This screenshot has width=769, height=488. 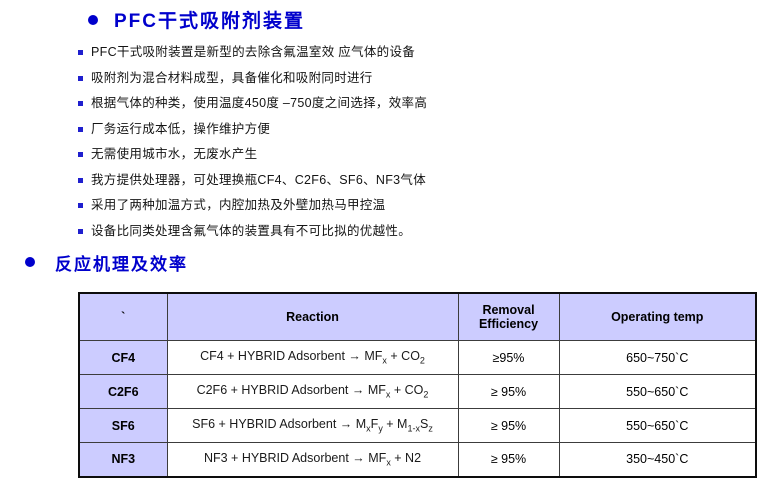 I want to click on bullet-text: 采用了两种加温方式，内腔加热及外壁加热马甲控温, so click(x=238, y=205).